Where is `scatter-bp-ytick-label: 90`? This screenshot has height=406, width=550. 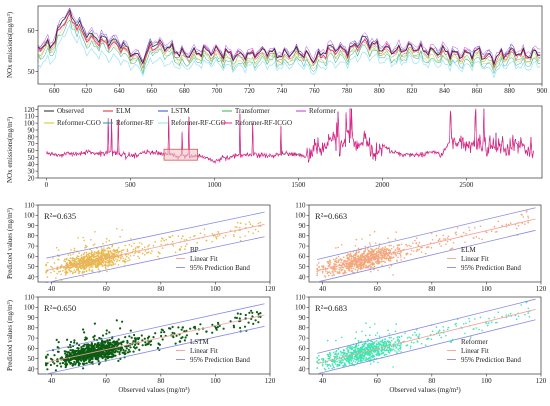
scatter-bp-ytick-label: 90 is located at coordinates (32, 226).